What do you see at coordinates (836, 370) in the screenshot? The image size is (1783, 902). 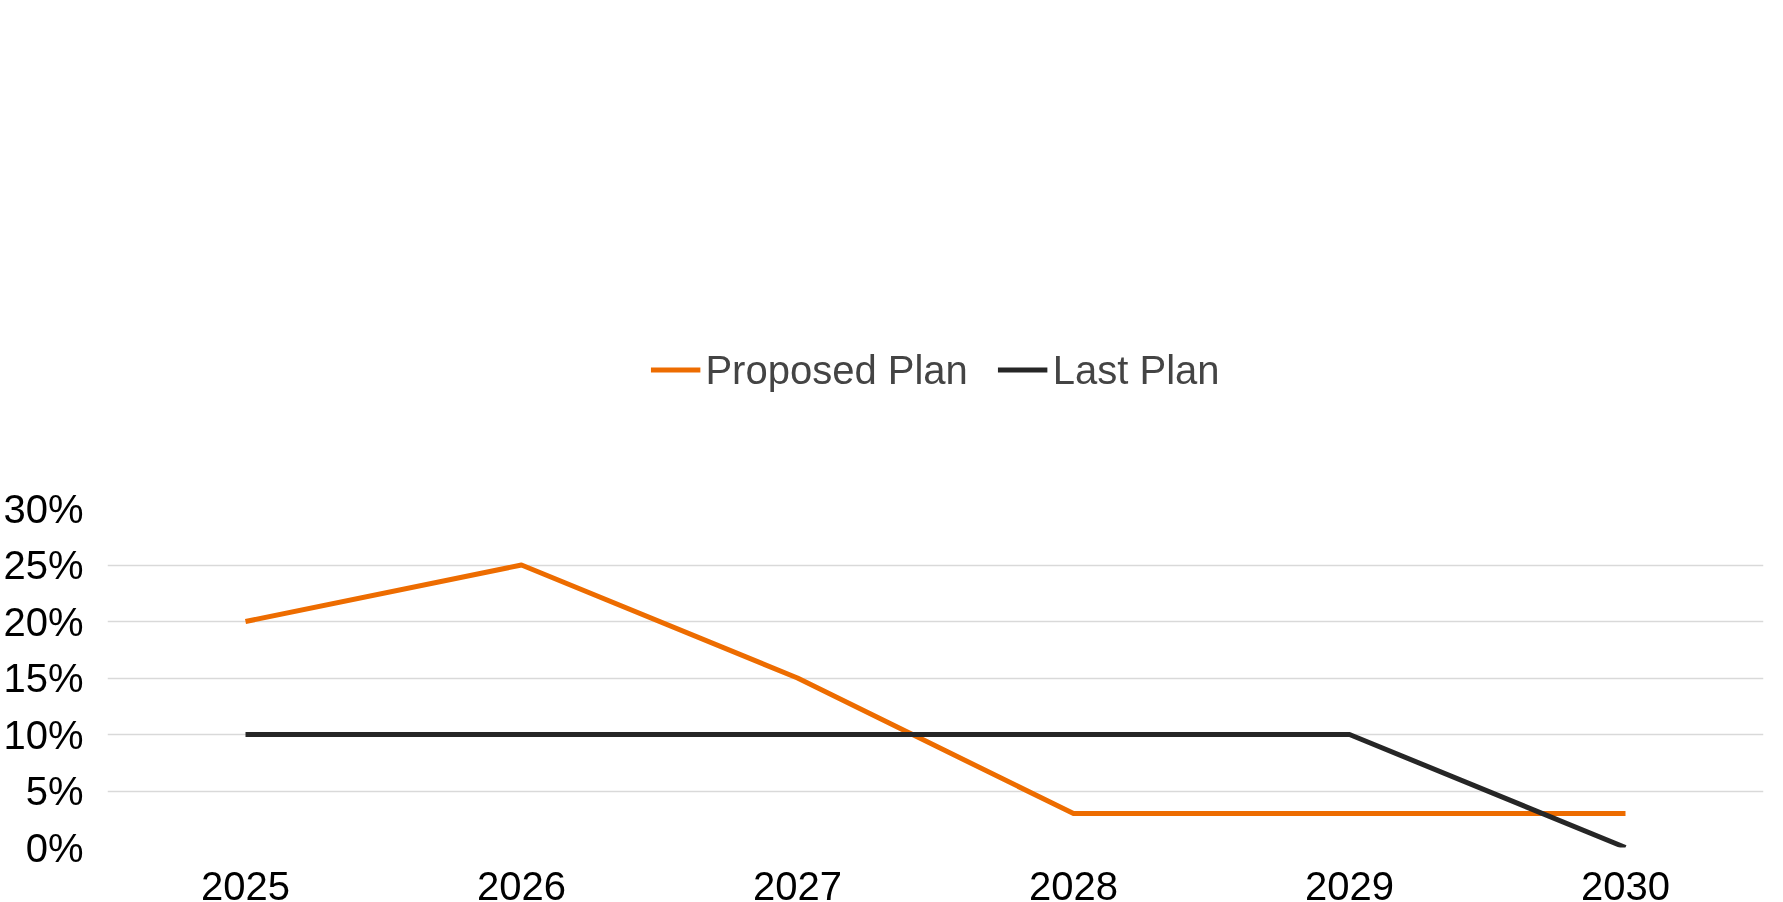 I see `legend-label: Proposed Plan` at bounding box center [836, 370].